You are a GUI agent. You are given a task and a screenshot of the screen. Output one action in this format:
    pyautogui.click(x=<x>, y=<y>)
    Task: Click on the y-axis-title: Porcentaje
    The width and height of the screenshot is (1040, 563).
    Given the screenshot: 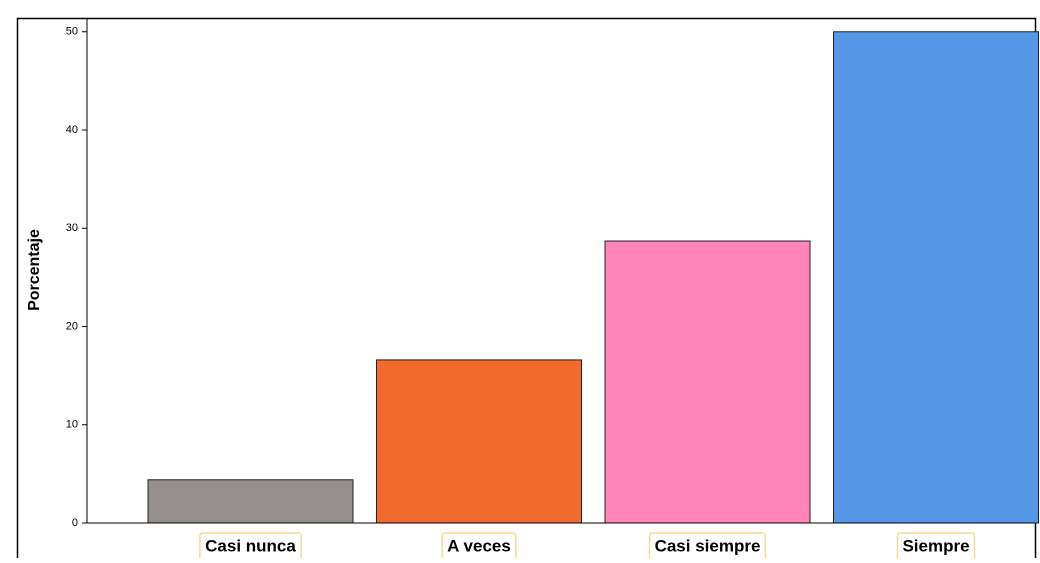 What is the action you would take?
    pyautogui.click(x=34, y=270)
    